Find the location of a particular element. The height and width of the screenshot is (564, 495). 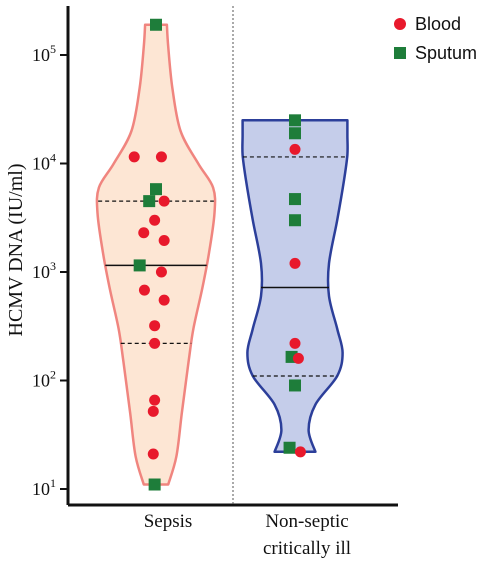

legend: Blood Sputum is located at coordinates (435, 38).